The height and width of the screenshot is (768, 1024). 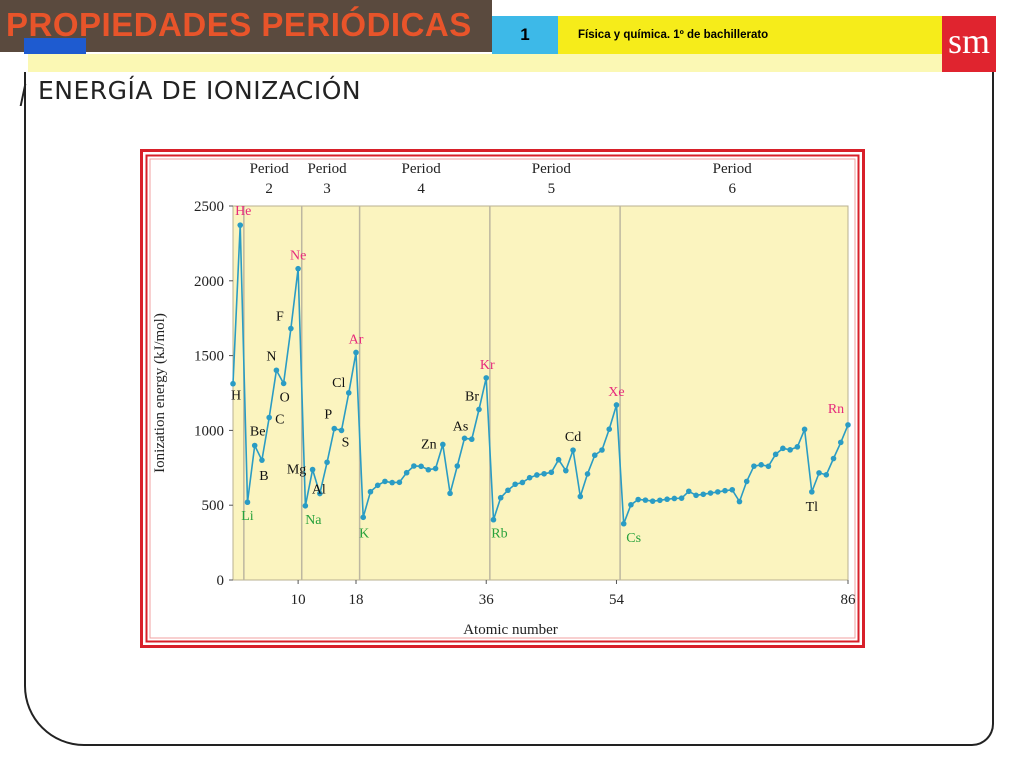 I want to click on period-number: 5, so click(x=552, y=189).